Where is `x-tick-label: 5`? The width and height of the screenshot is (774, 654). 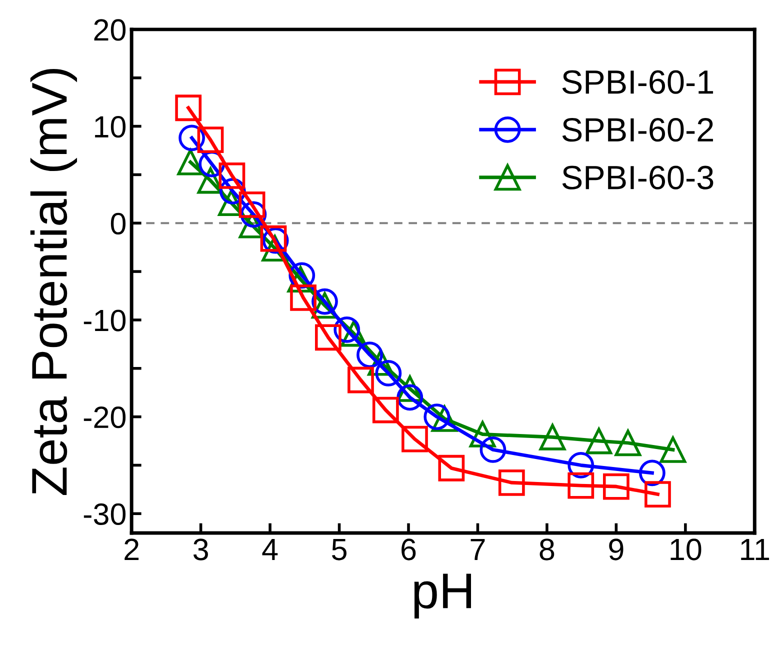
x-tick-label: 5 is located at coordinates (339, 549).